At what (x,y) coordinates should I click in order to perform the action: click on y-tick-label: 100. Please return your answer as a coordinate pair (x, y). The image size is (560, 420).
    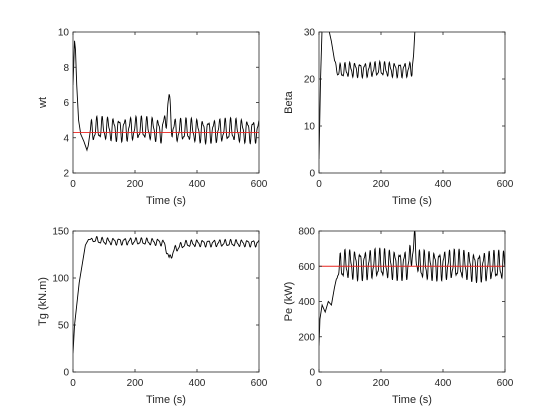
    Looking at the image, I should click on (60, 279).